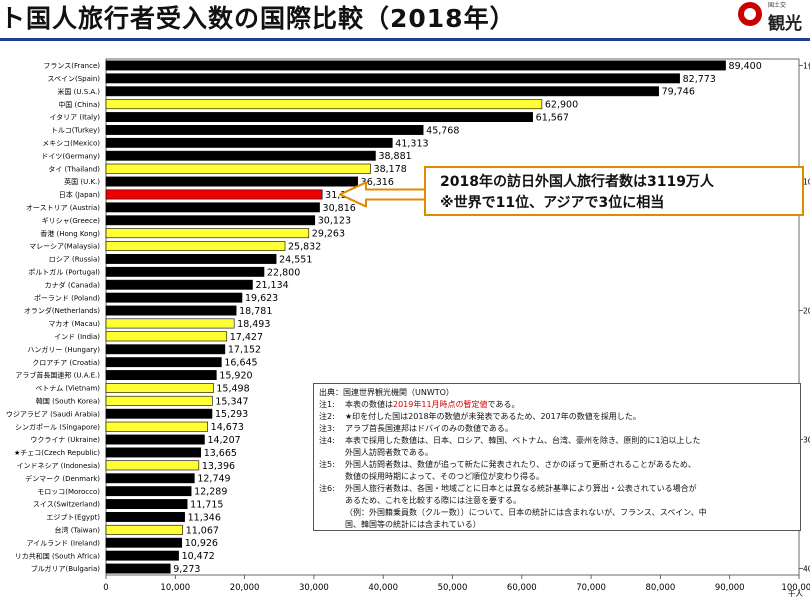  What do you see at coordinates (730, 588) in the screenshot?
I see `x-tick-label: 90,000` at bounding box center [730, 588].